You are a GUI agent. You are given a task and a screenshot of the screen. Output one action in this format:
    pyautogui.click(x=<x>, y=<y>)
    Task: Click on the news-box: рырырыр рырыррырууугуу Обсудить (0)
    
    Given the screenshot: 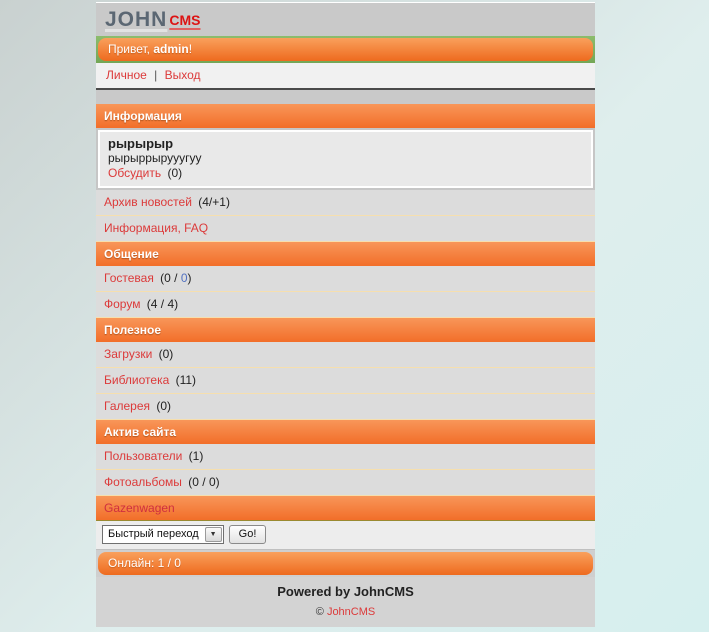 What is the action you would take?
    pyautogui.click(x=345, y=159)
    